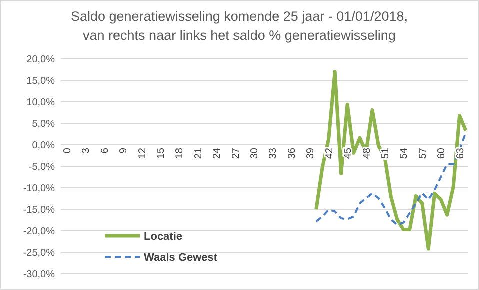  I want to click on y-tick-label: -25,0%, so click(39, 253).